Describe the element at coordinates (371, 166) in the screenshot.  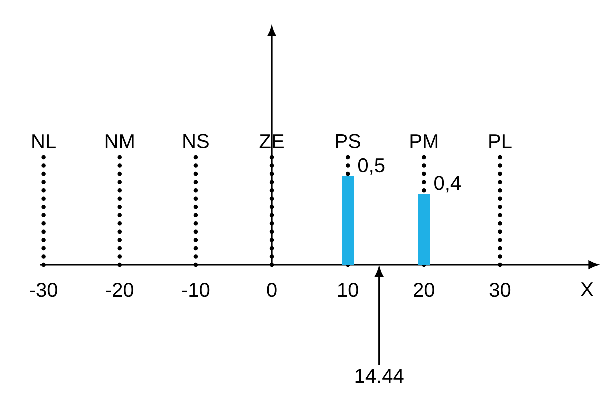
I see `data-label: 0,5` at that location.